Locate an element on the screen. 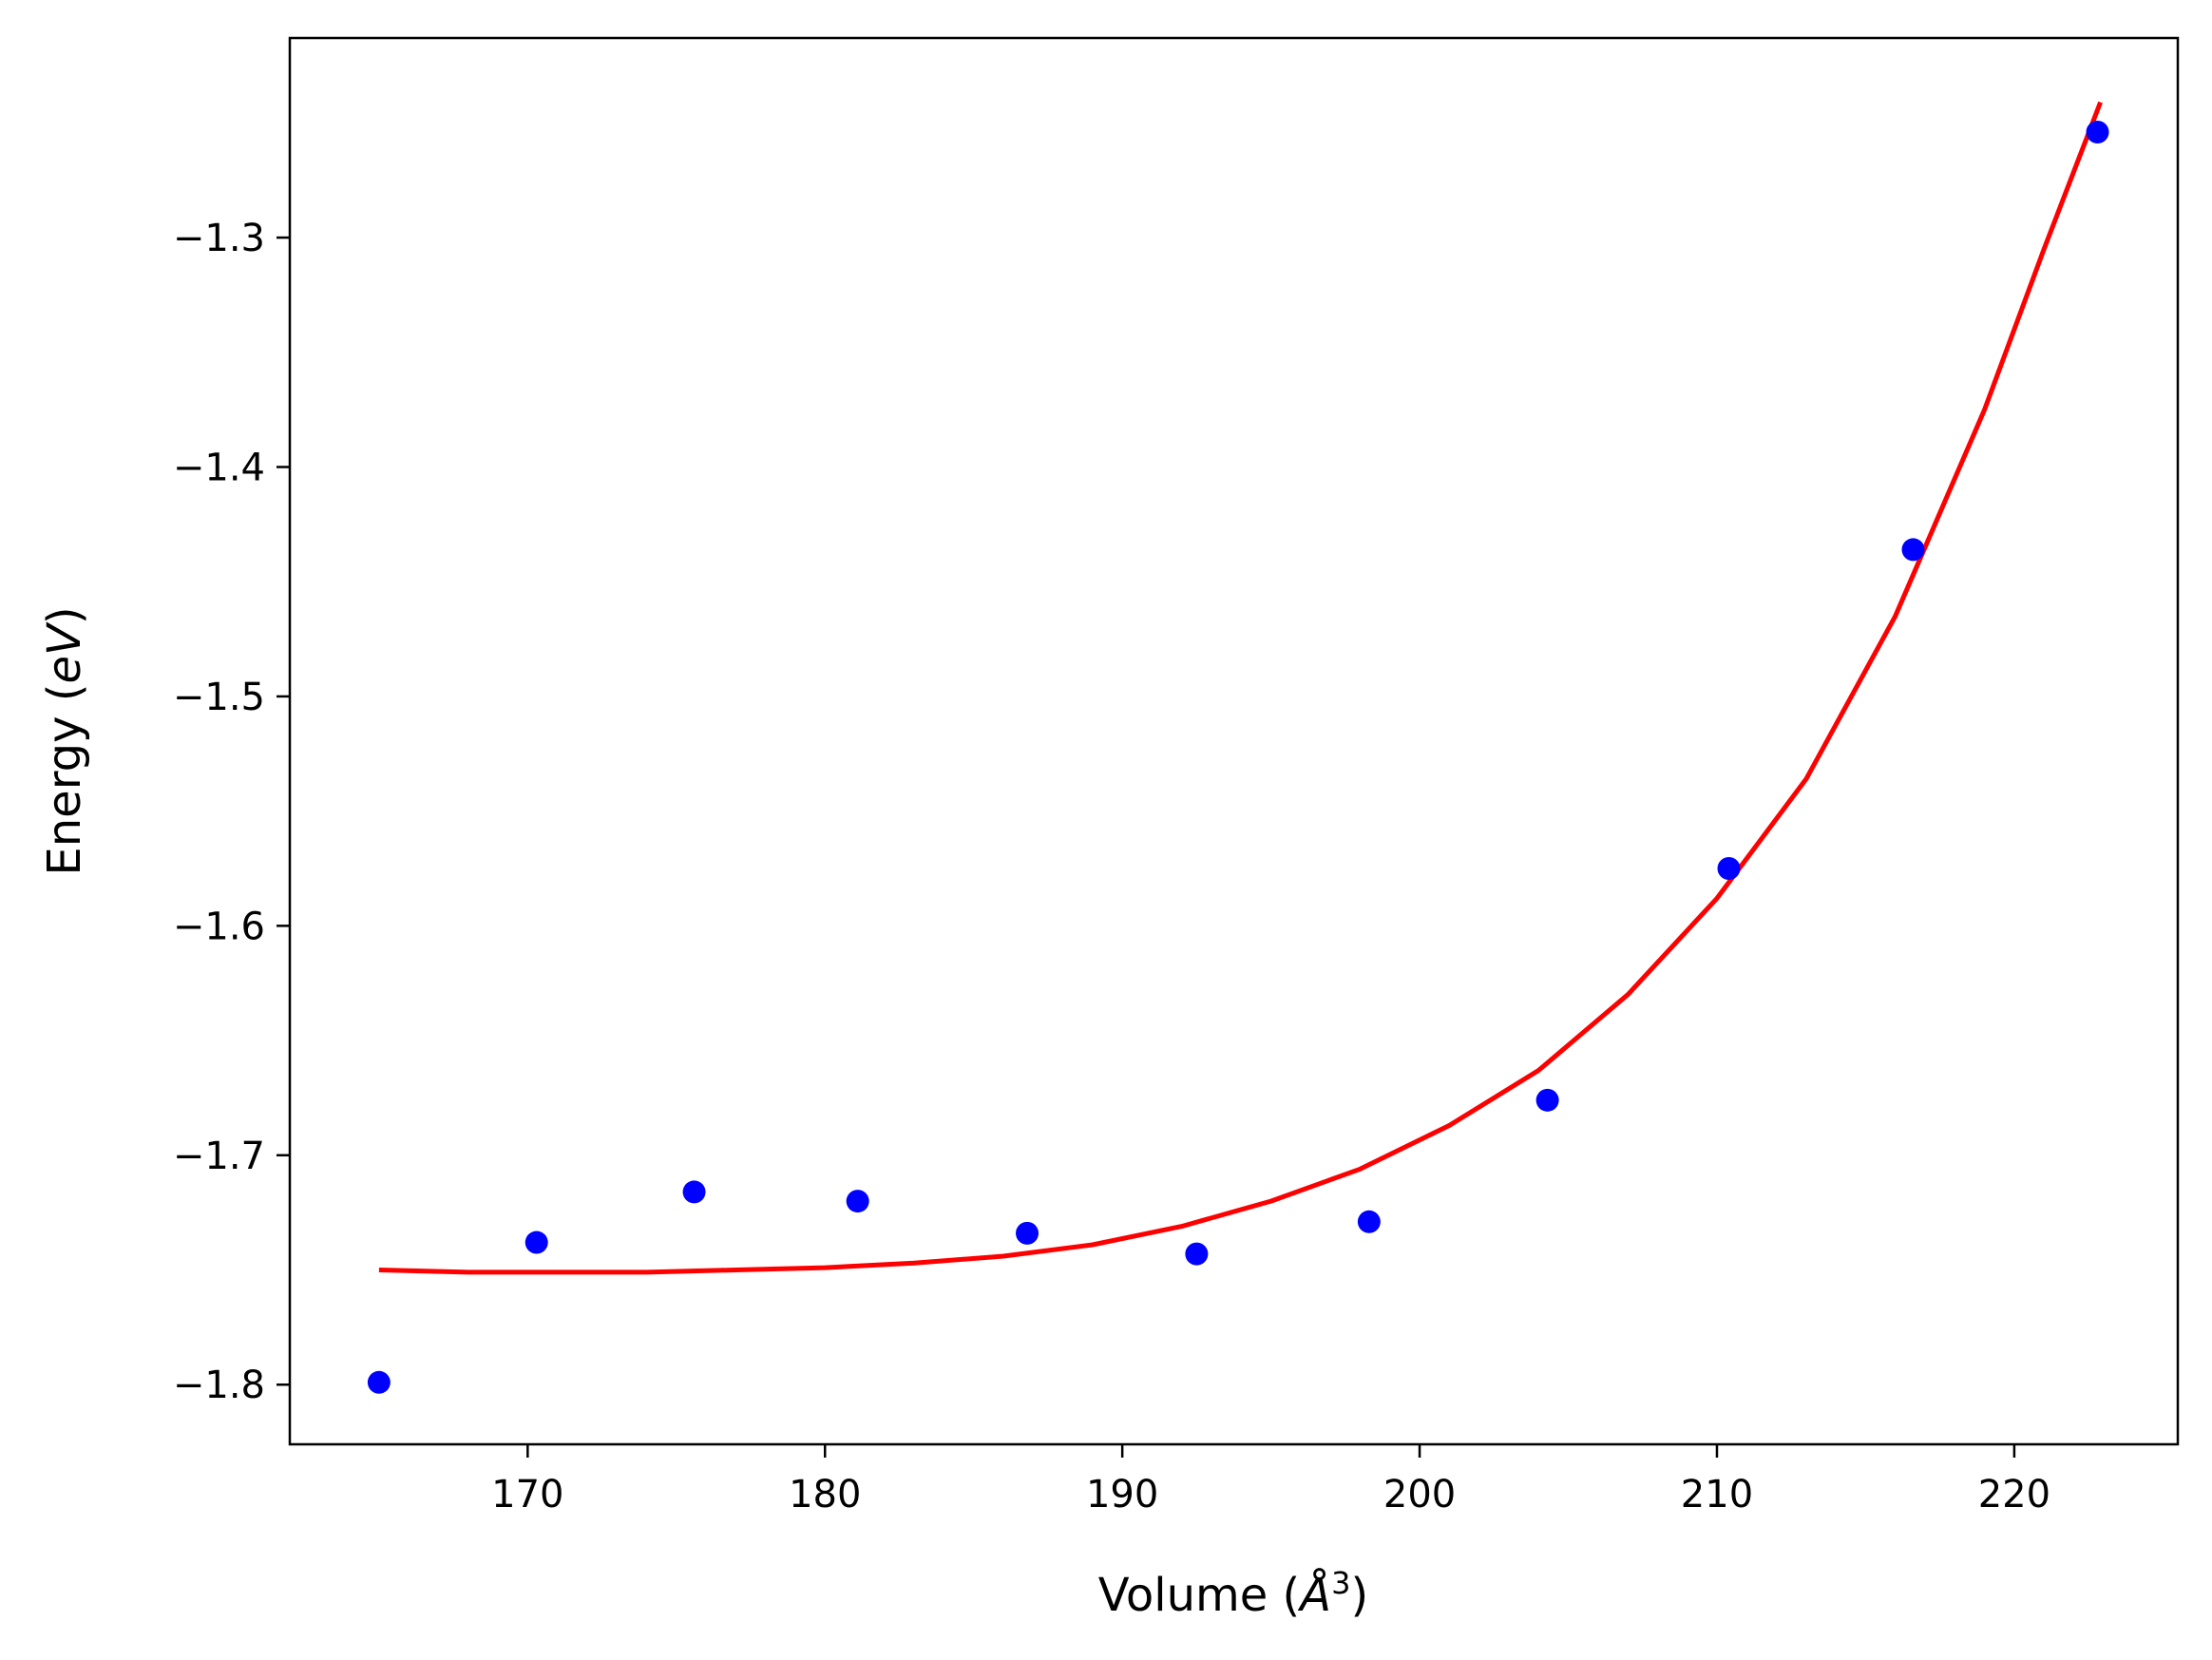  y-tick-label: −1.7 is located at coordinates (219, 1156).